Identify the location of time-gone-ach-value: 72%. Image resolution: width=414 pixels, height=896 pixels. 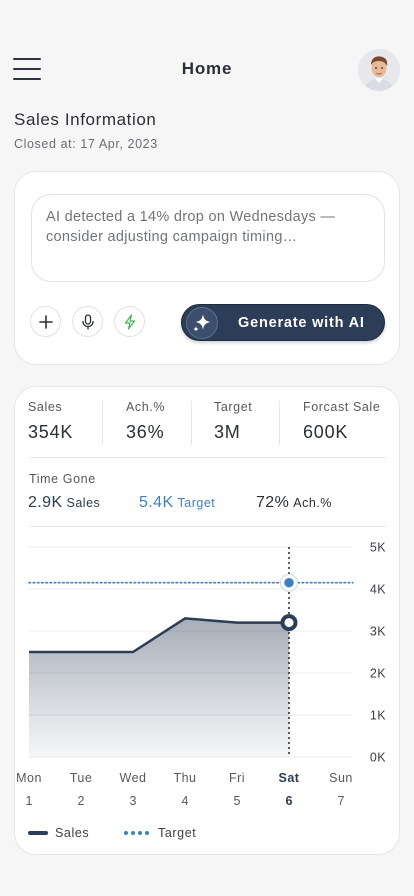
(273, 502).